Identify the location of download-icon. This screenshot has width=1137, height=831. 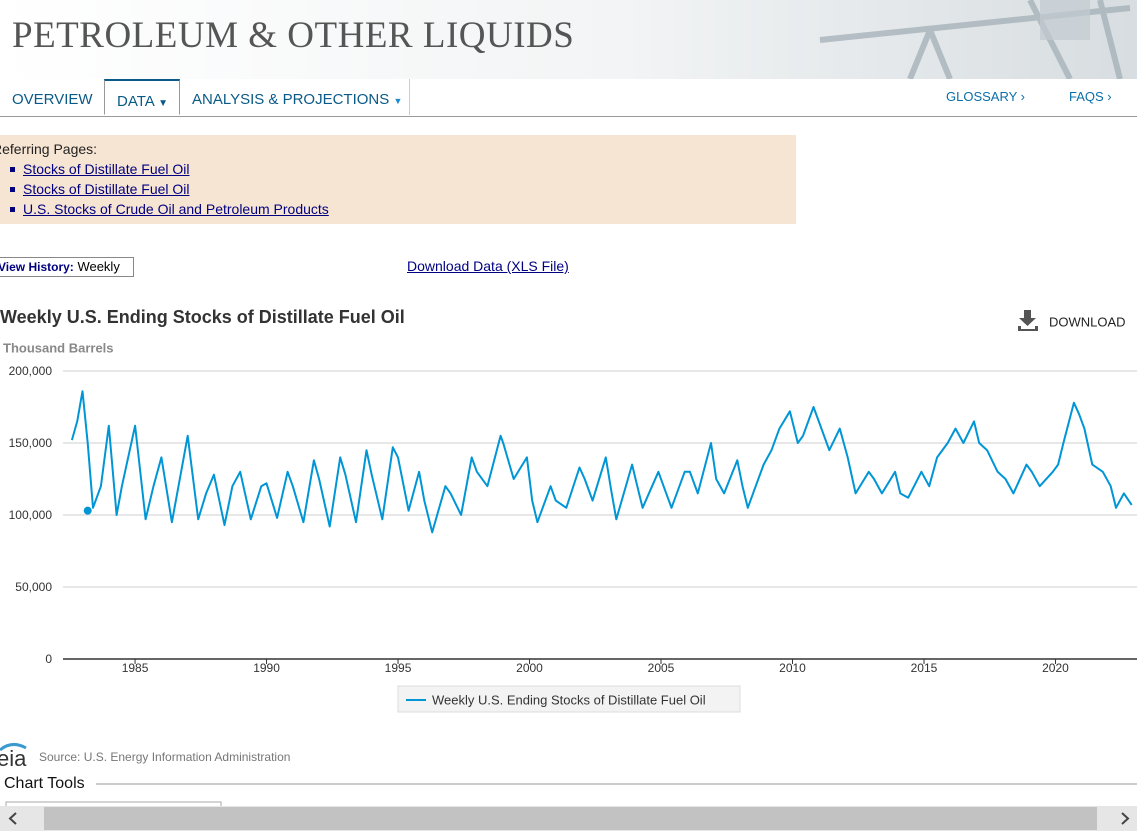
(1028, 320).